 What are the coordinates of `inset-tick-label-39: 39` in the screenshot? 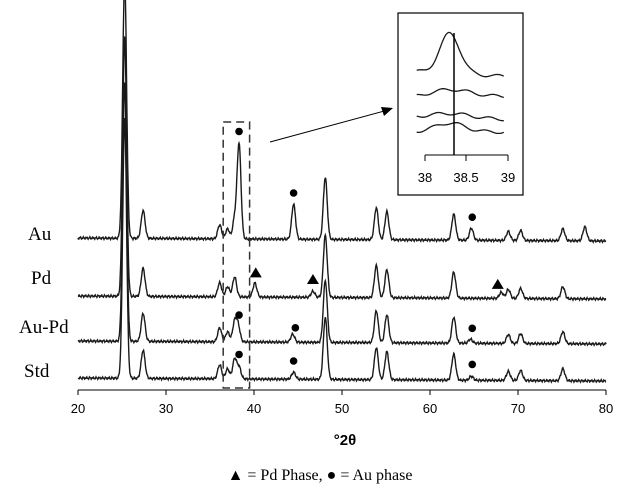 It's located at (508, 177).